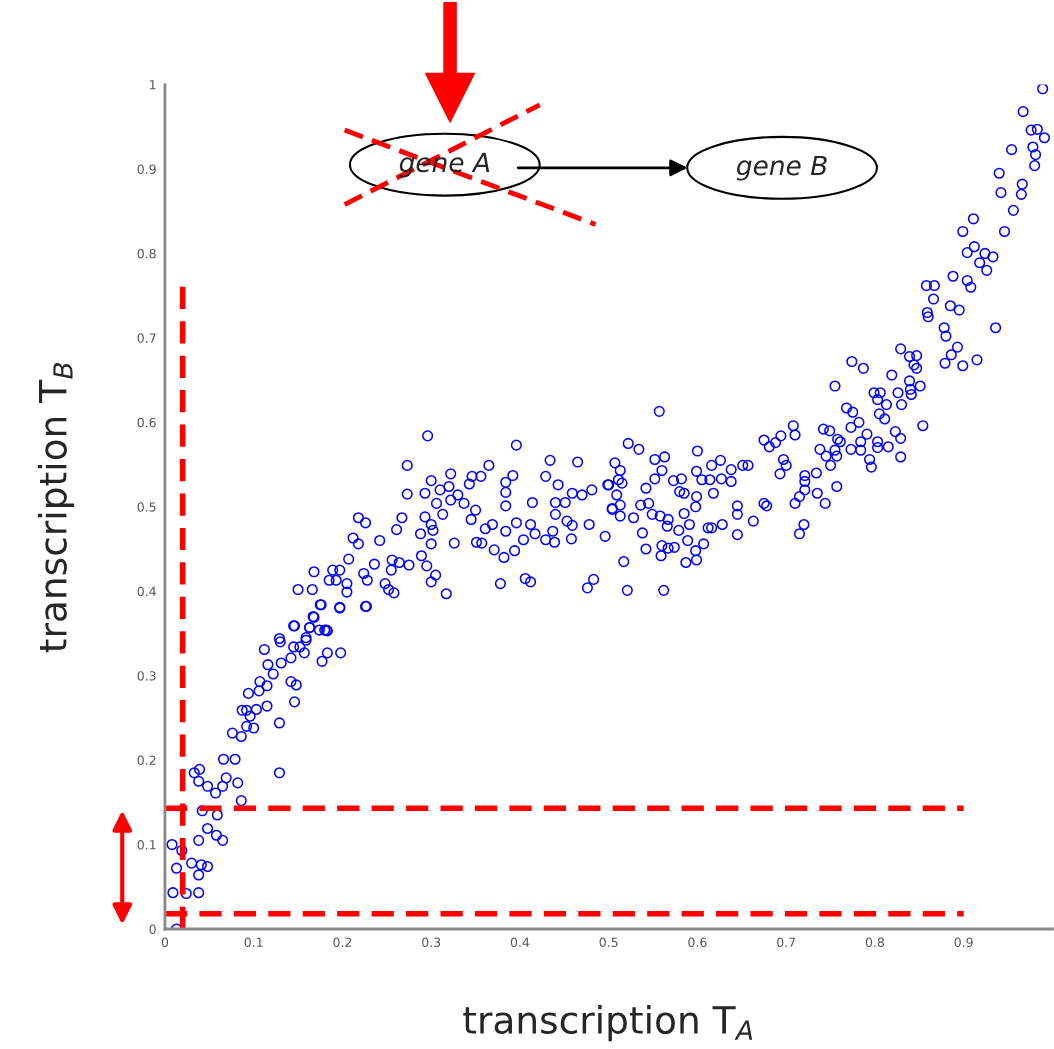  I want to click on x-tick-label: 0.9, so click(963, 942).